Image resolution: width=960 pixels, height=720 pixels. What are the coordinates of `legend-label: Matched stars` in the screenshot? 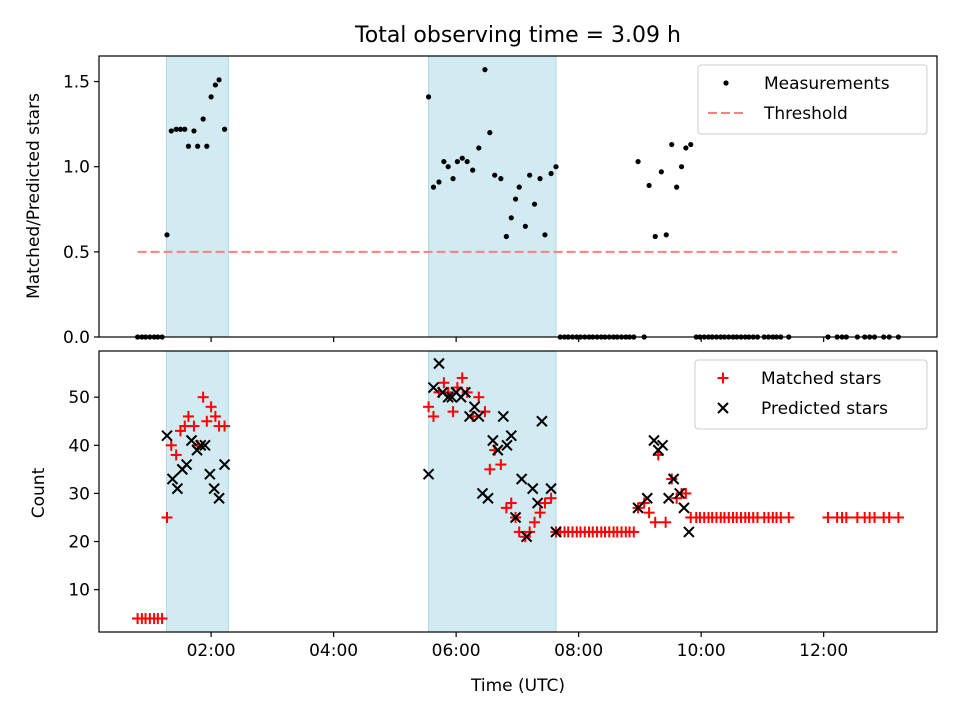 It's located at (821, 379).